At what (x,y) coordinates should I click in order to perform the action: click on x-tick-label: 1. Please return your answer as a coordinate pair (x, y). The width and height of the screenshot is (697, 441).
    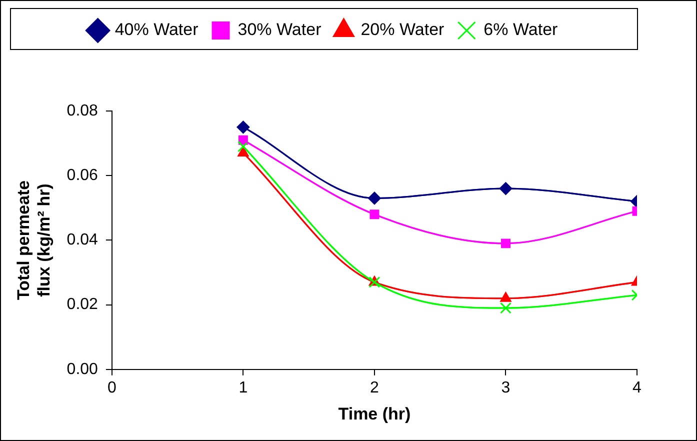
    Looking at the image, I should click on (243, 387).